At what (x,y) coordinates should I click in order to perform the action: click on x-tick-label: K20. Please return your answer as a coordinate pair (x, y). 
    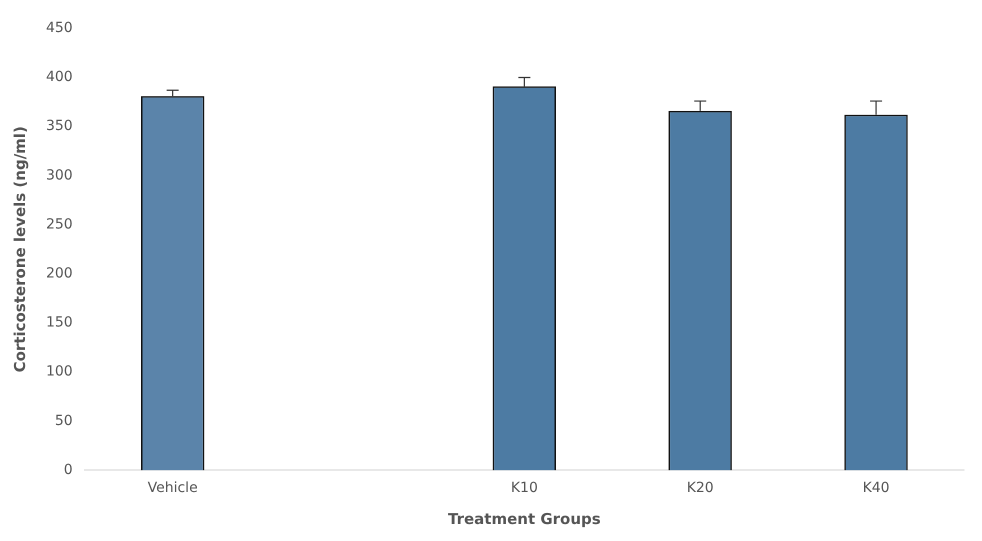
    Looking at the image, I should click on (700, 488).